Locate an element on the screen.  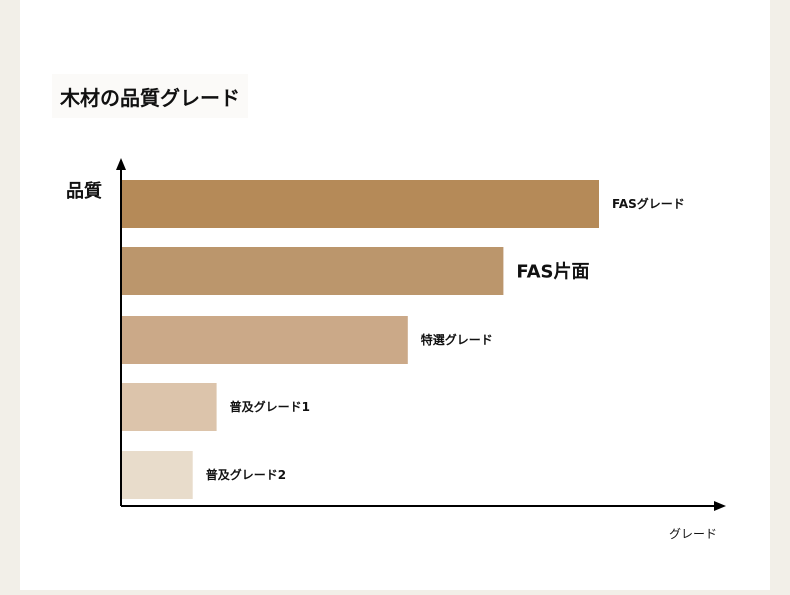
chart-title: 木材の品質グレード is located at coordinates (150, 96).